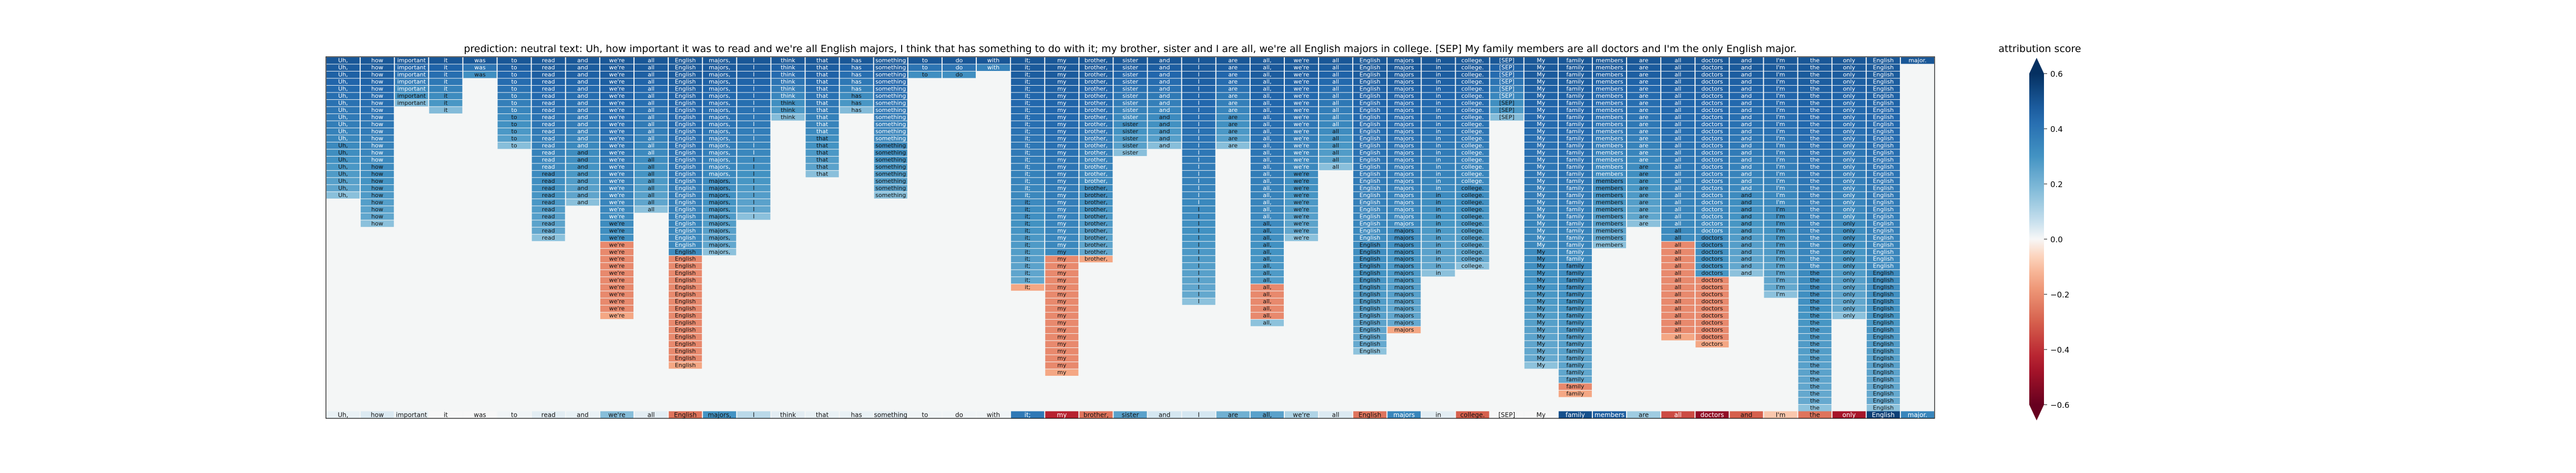  I want to click on colorbar-tick-label: 0.6, so click(2056, 74).